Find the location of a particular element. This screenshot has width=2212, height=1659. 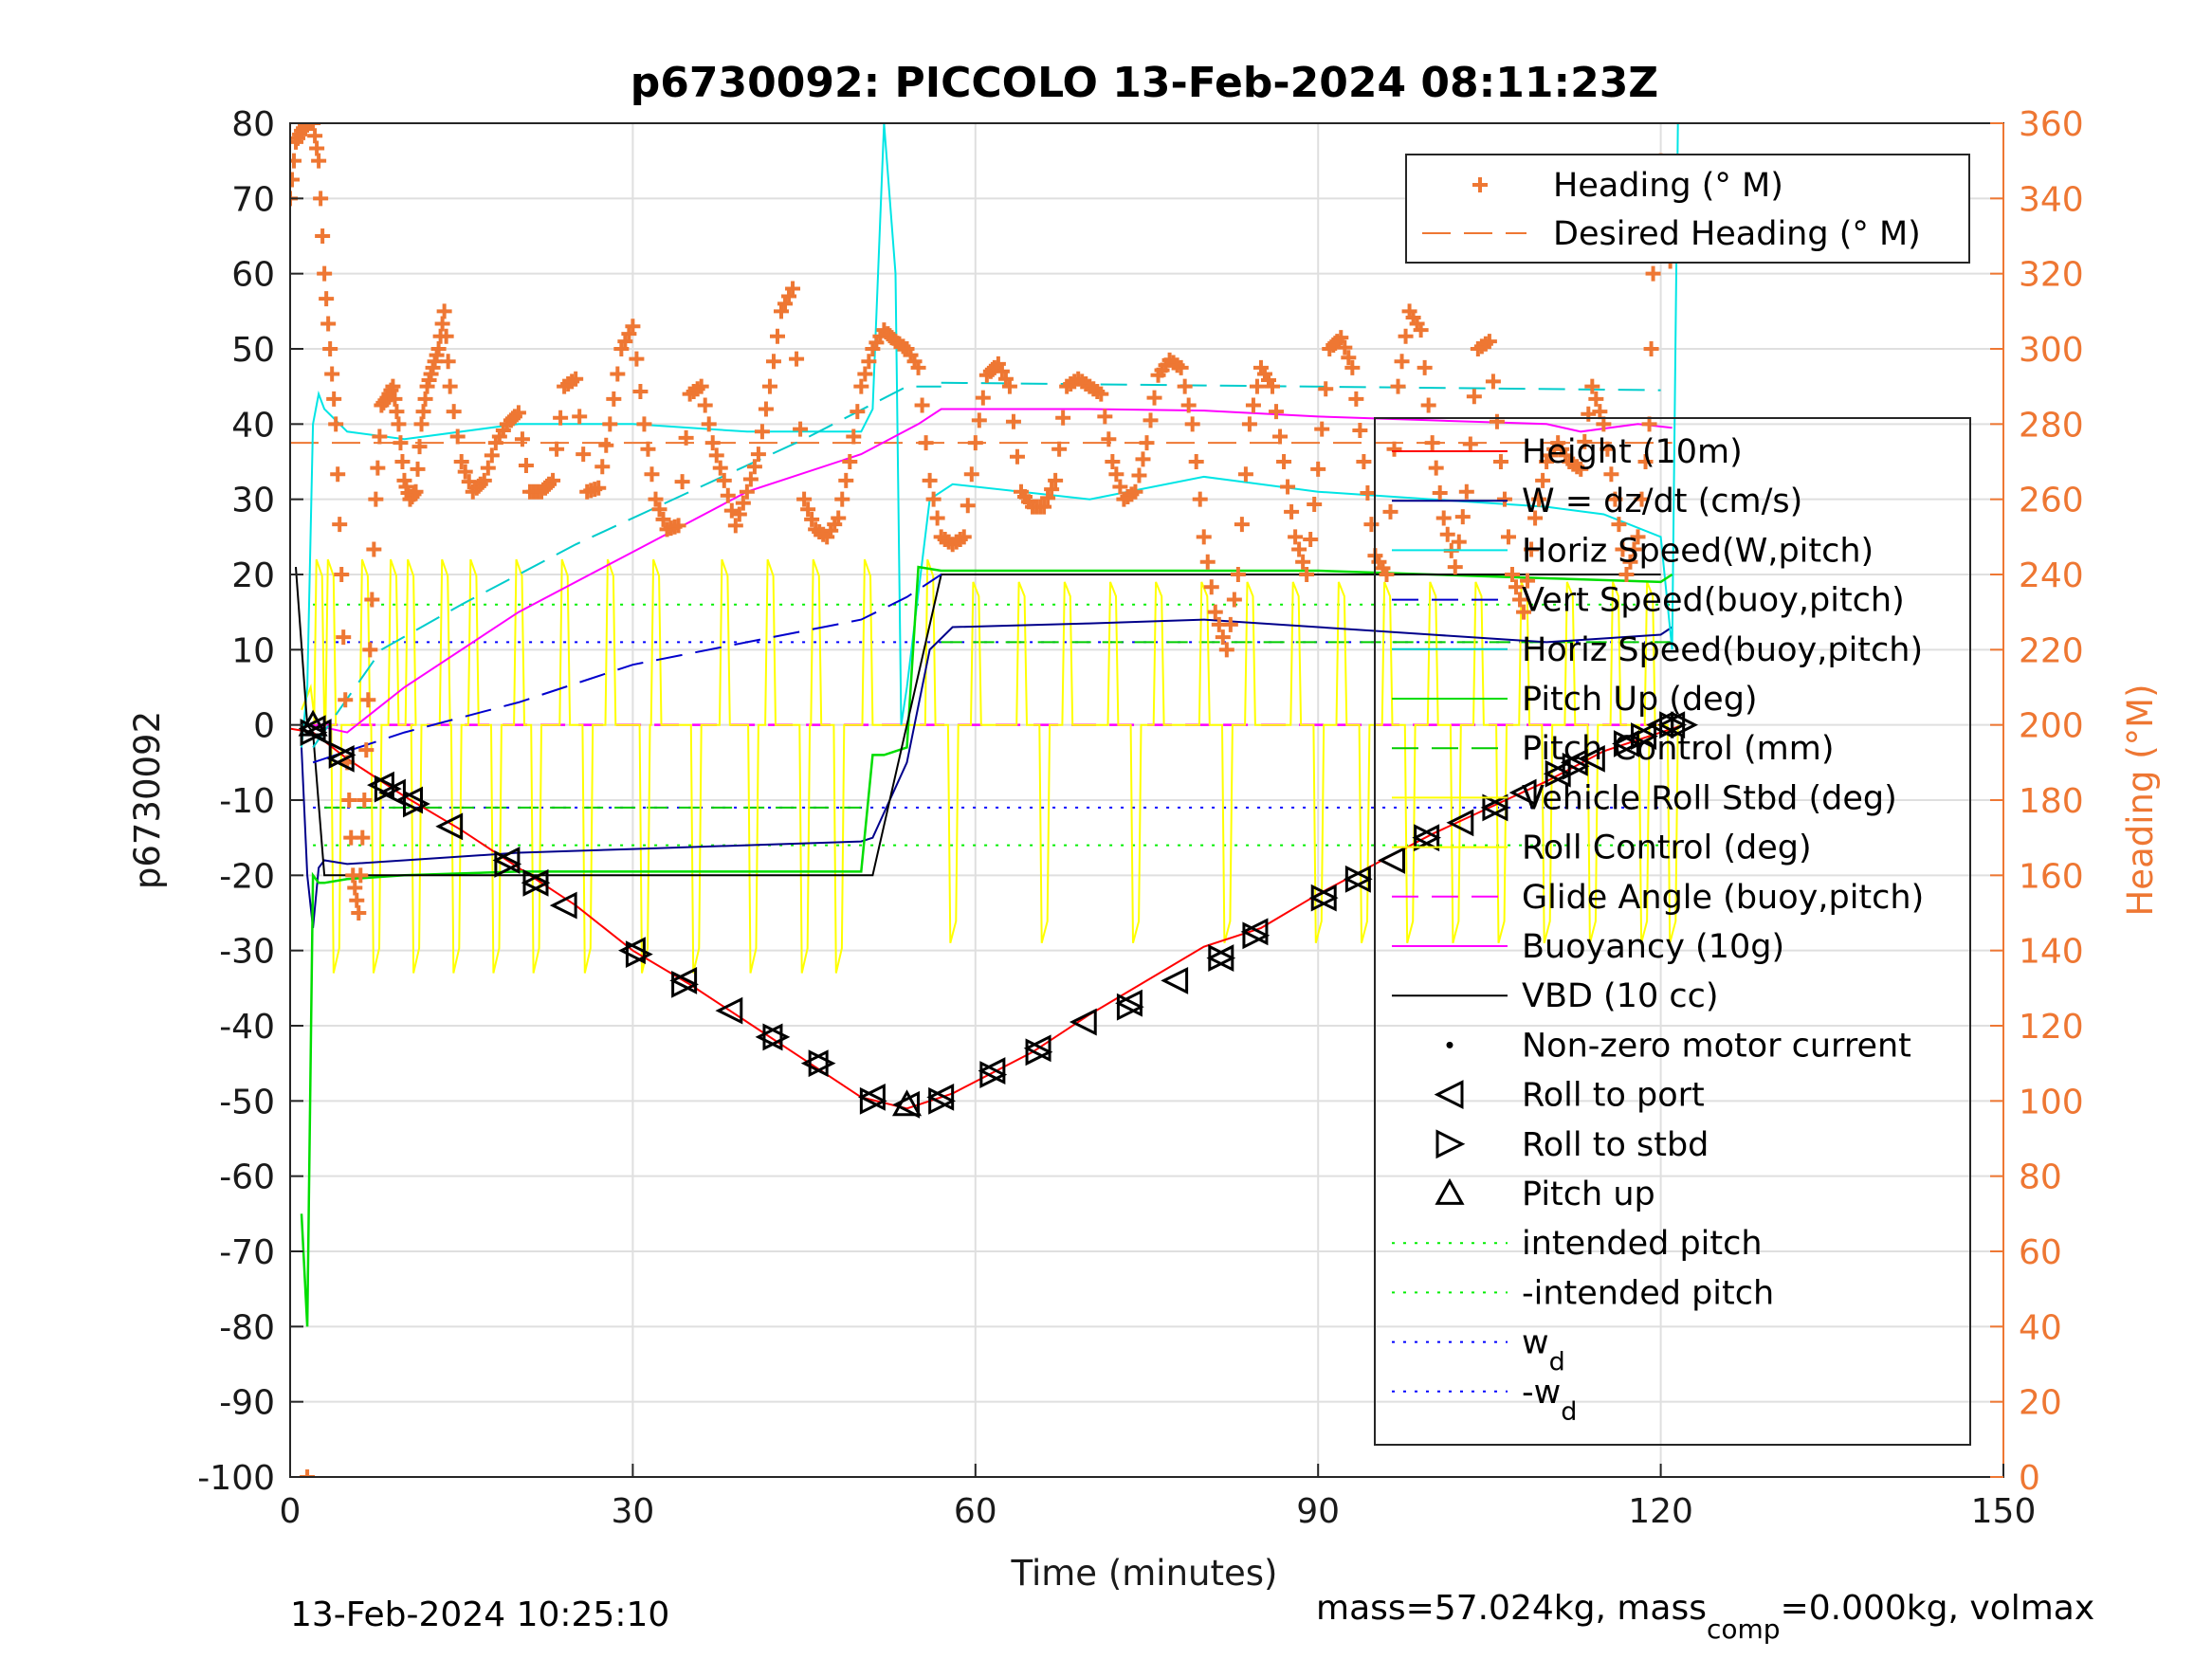

legend-swatch is located at coordinates (1449, 1095).